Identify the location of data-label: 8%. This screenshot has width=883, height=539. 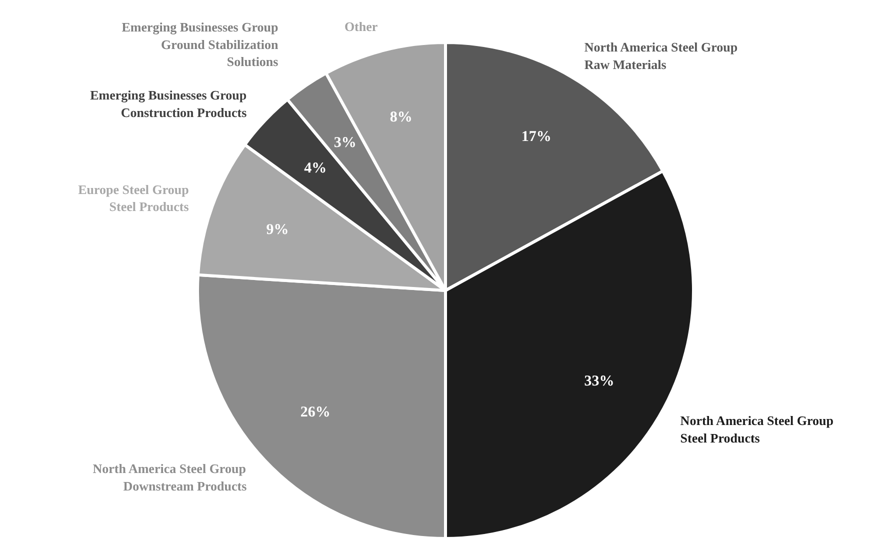
(401, 118).